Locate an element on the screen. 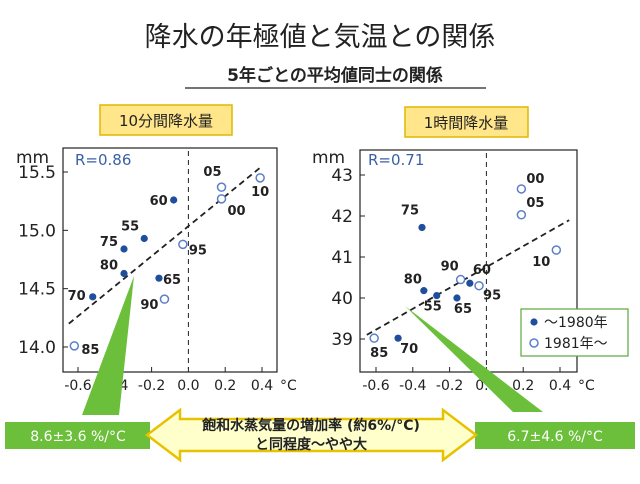 The height and width of the screenshot is (484, 640). left-point-label-05: 05 is located at coordinates (212, 172).